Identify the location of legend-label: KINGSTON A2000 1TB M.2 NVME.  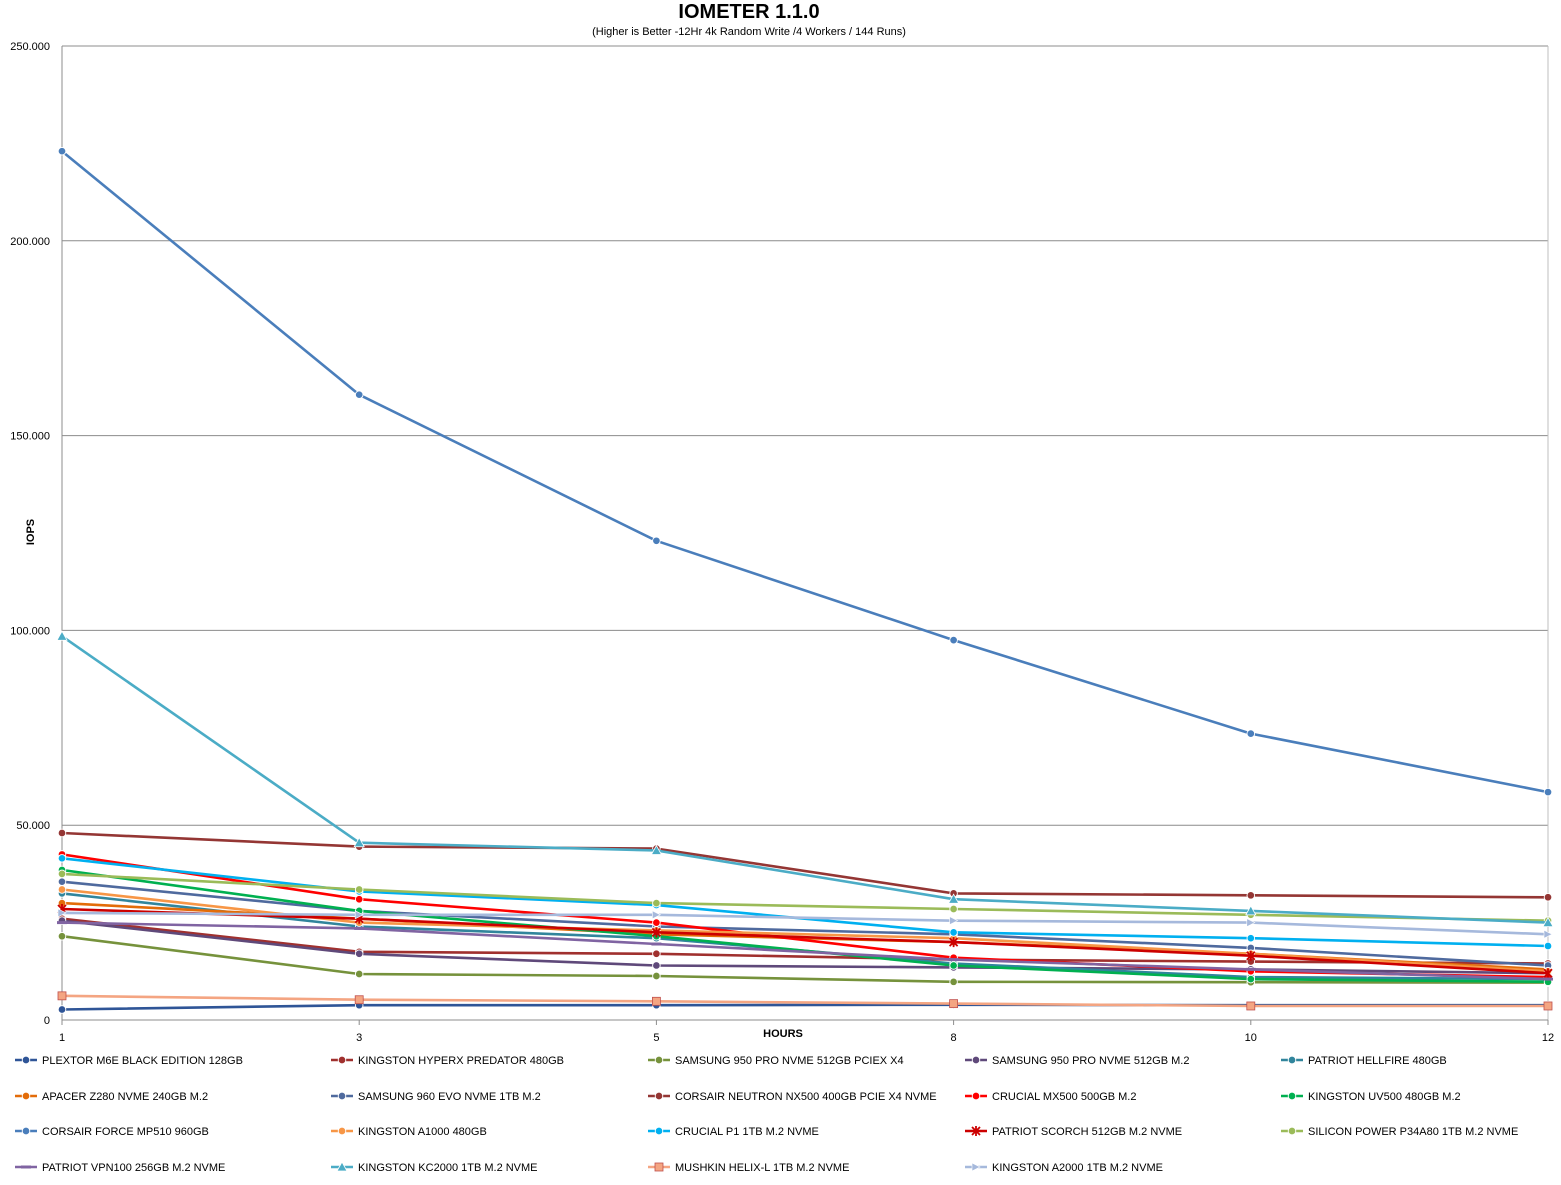
(1077, 1168).